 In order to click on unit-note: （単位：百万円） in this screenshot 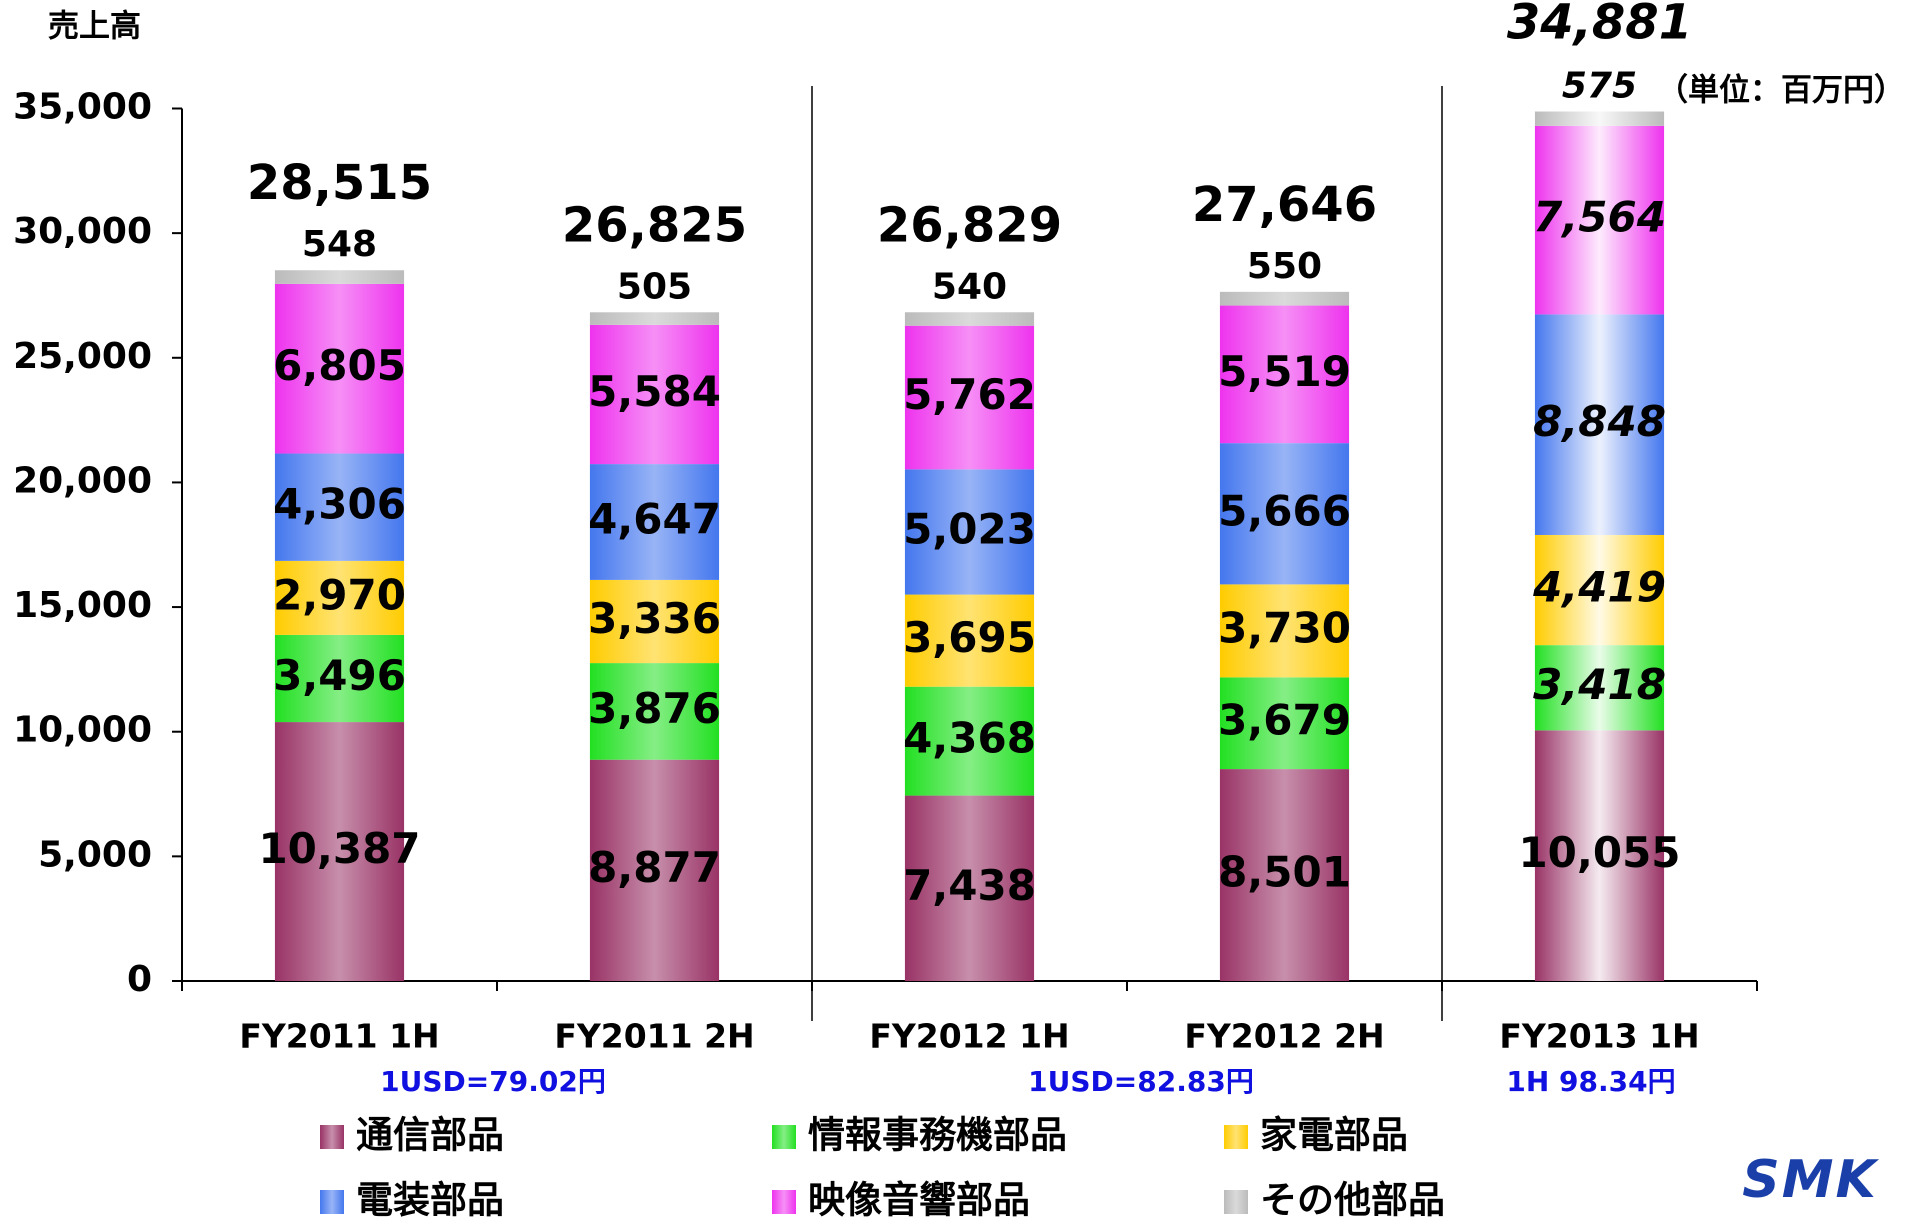, I will do `click(1781, 91)`.